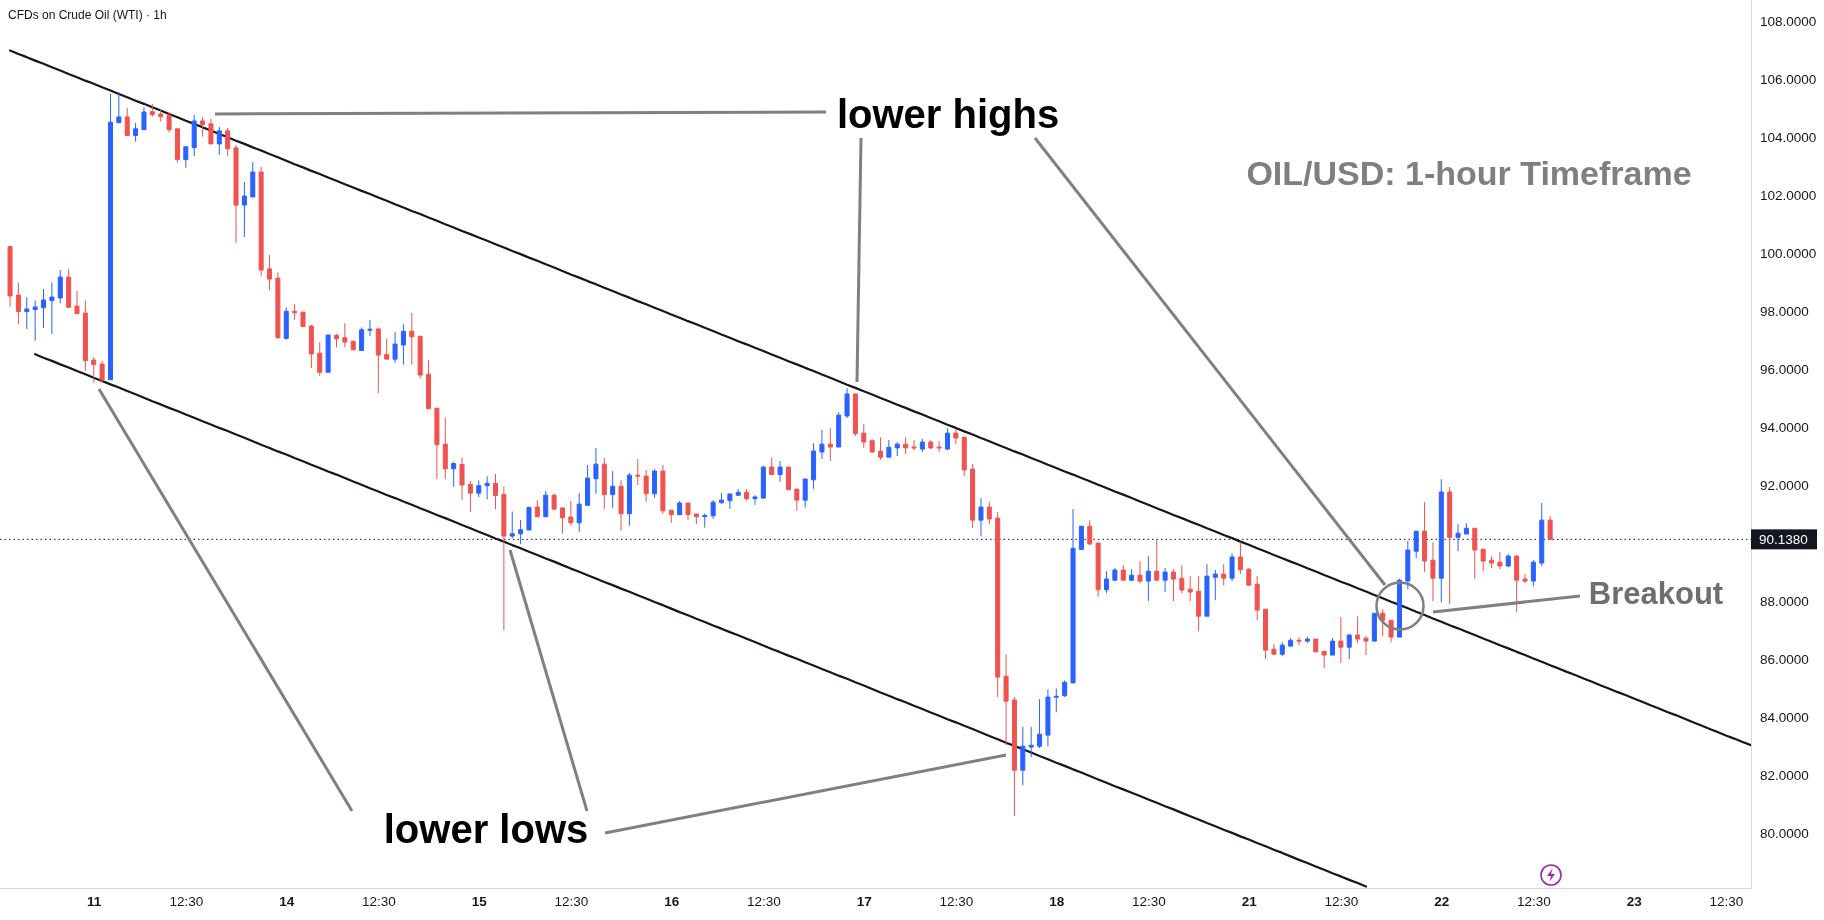 The height and width of the screenshot is (920, 1824). I want to click on x-tick-label: 17, so click(864, 901).